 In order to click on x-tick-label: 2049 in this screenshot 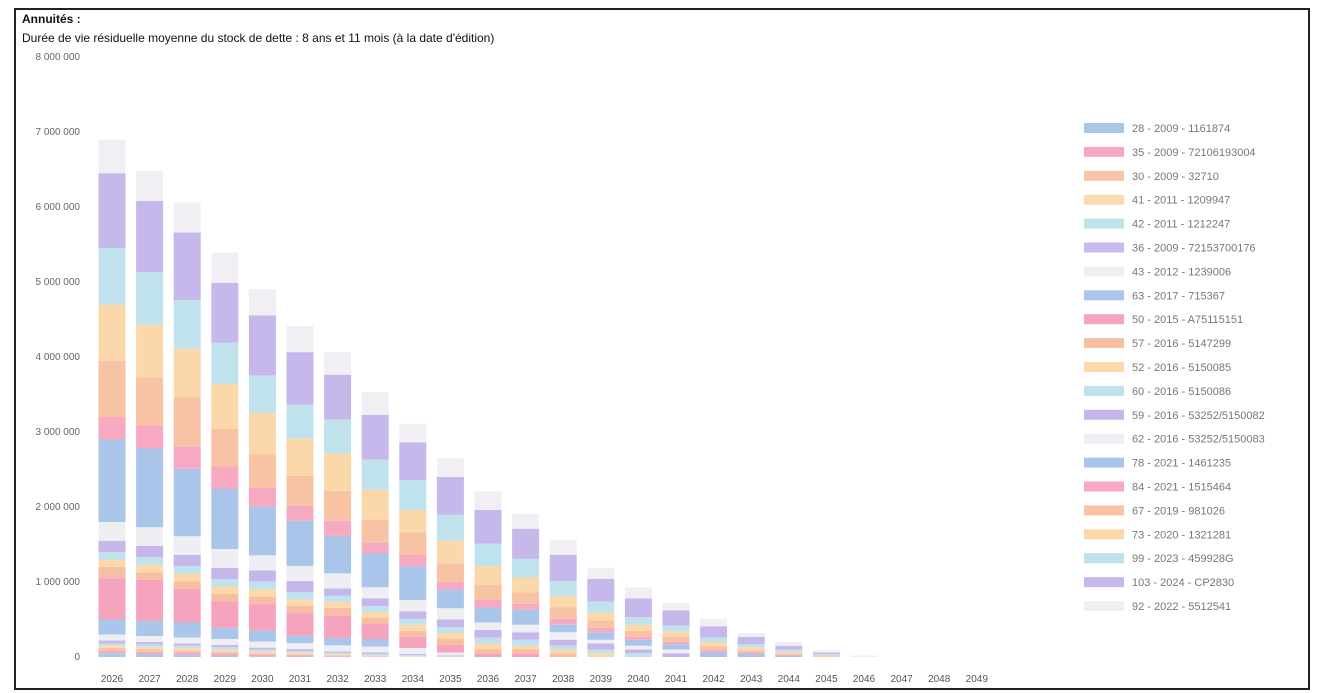, I will do `click(977, 679)`.